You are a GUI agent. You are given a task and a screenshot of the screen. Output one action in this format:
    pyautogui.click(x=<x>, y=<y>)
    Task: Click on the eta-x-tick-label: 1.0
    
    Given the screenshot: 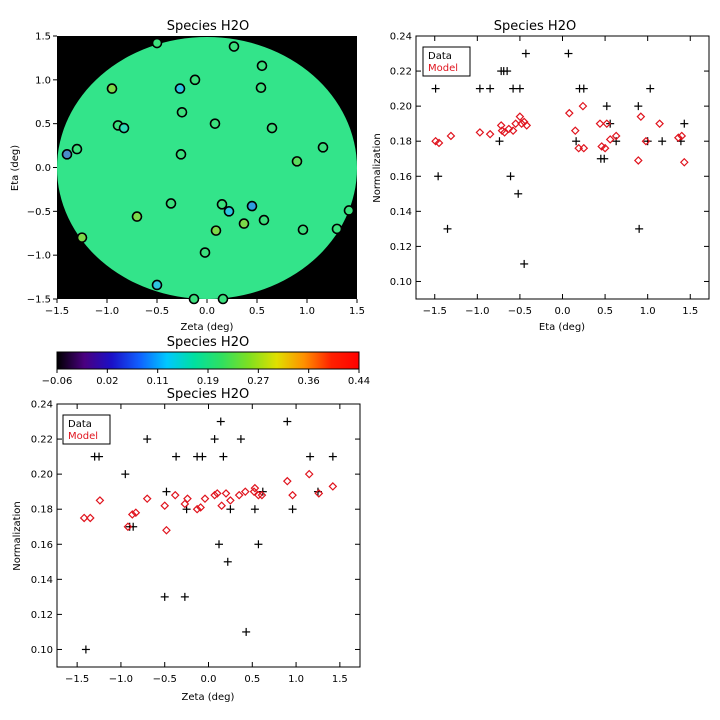 What is the action you would take?
    pyautogui.click(x=648, y=311)
    